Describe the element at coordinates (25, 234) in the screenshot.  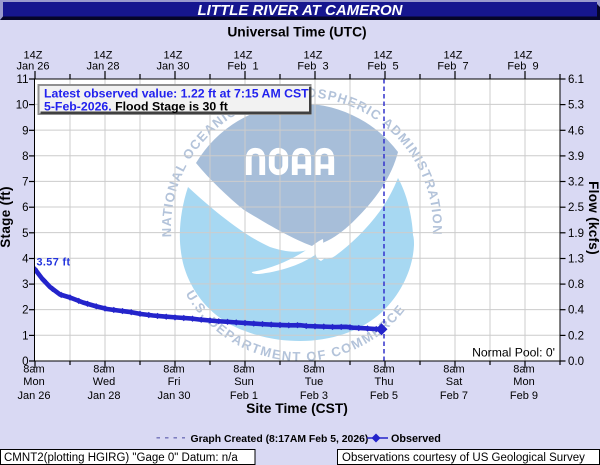
I see `svg-text: 5` at that location.